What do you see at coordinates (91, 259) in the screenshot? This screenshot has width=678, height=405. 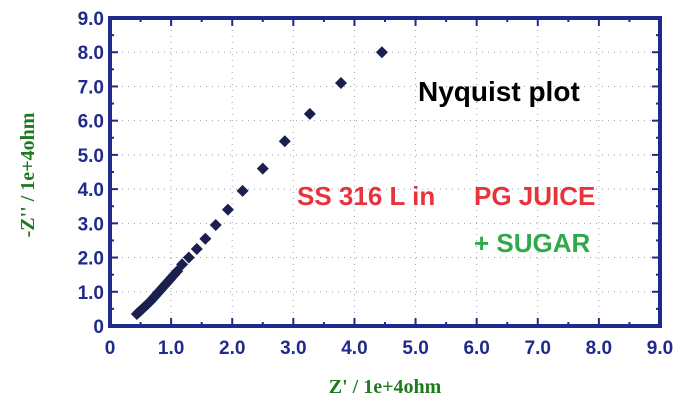 I see `y-tick-label: 2.0` at bounding box center [91, 259].